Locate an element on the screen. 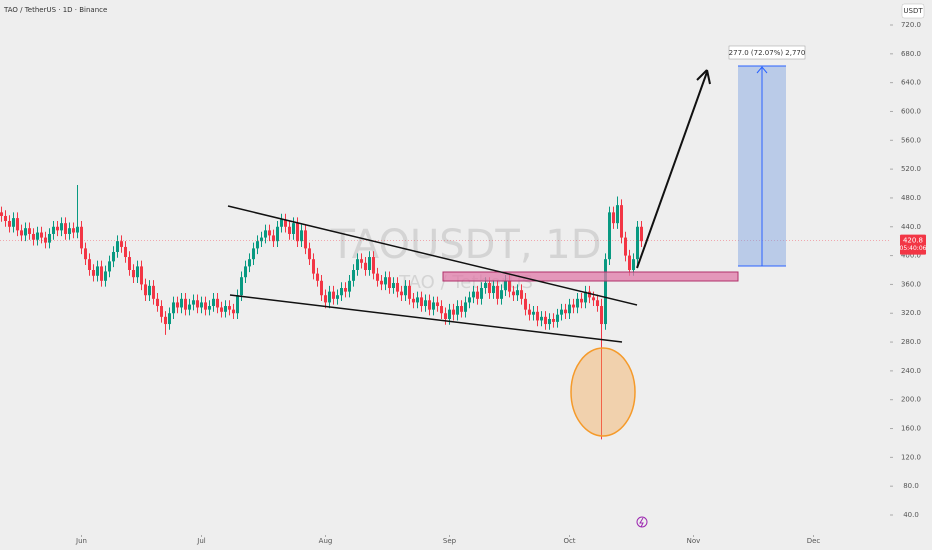 The height and width of the screenshot is (550, 932). projection-arrow is located at coordinates (672, 170).